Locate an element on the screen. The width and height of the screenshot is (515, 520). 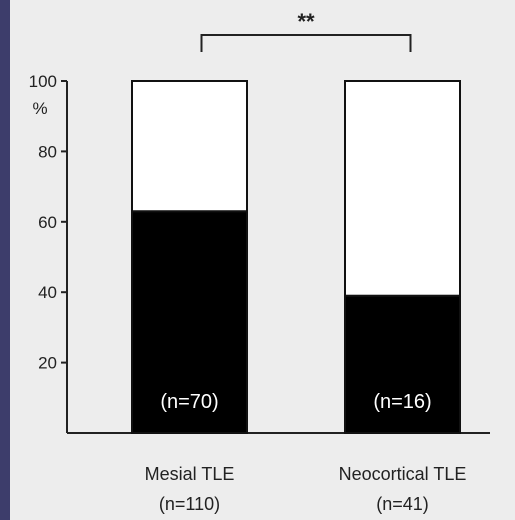
category-label: Mesial TLE is located at coordinates (190, 474).